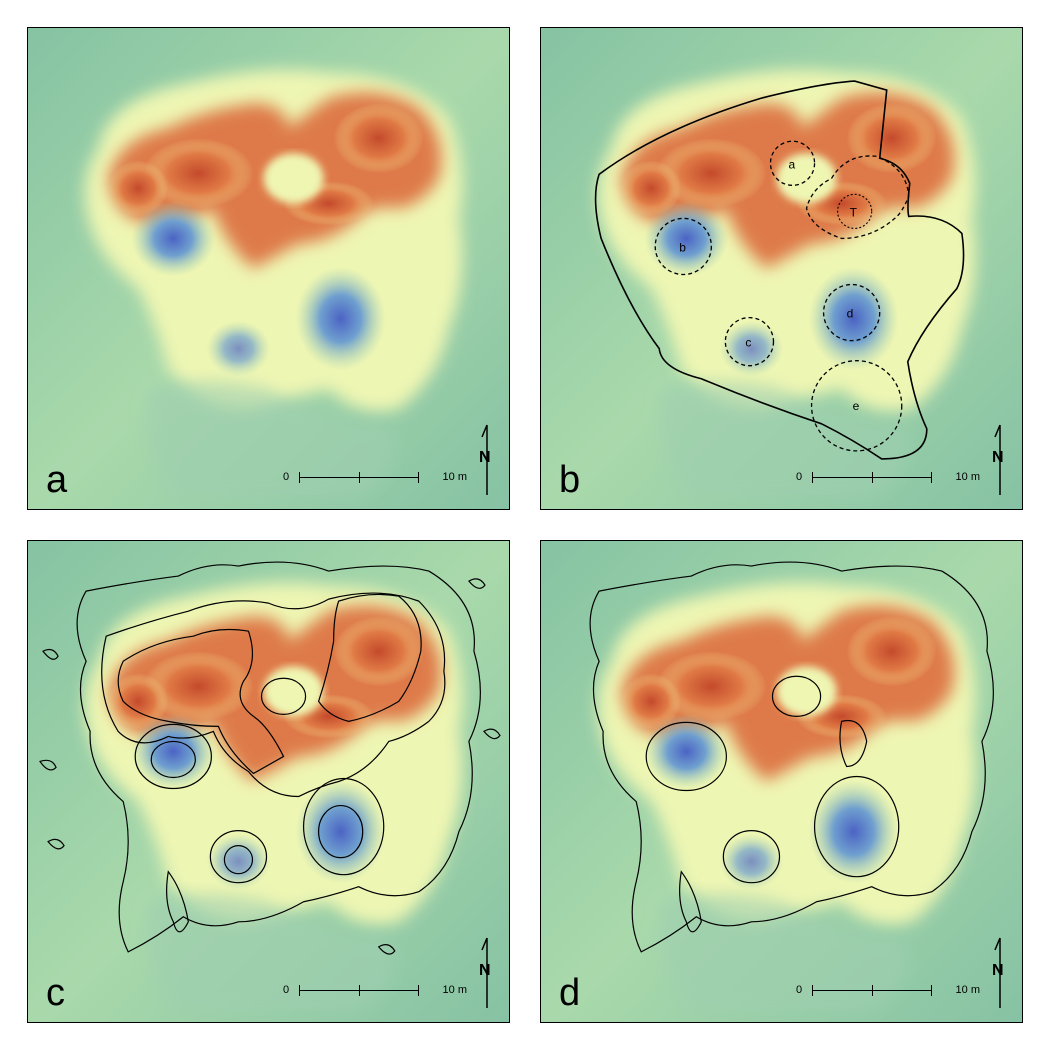 The width and height of the screenshot is (1050, 1050). I want to click on feature-b-label: b, so click(682, 247).